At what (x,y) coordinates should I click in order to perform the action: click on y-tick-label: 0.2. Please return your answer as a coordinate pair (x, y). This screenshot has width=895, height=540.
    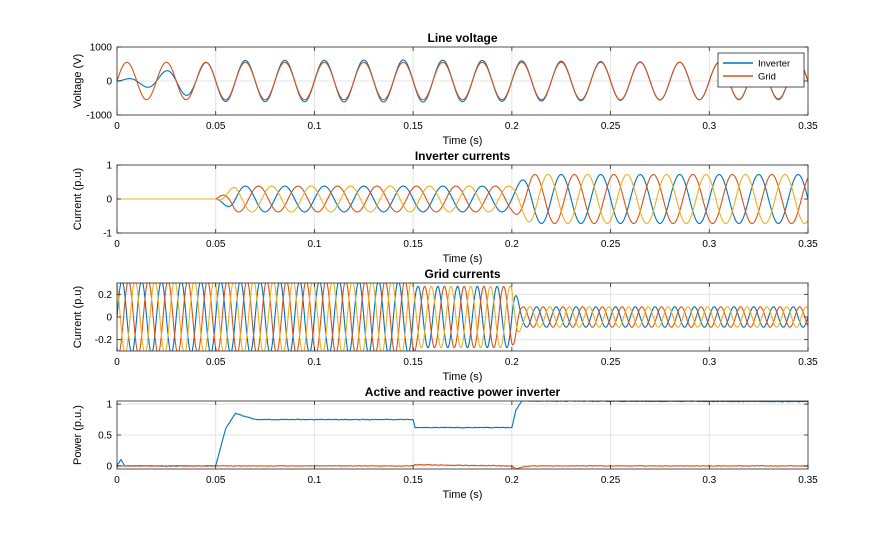
    Looking at the image, I should click on (105, 295).